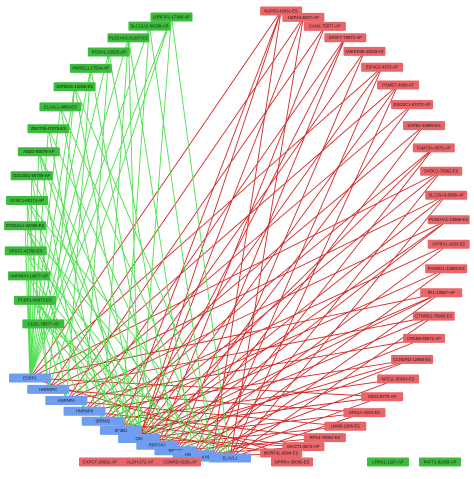  Describe the element at coordinates (74, 86) in the screenshot. I see `node-label: SORBS1-12055-ES` at that location.